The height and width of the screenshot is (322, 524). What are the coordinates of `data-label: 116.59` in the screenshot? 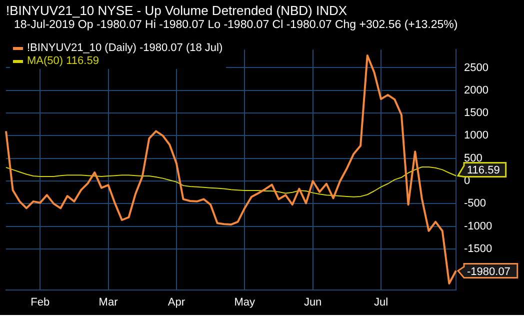 It's located at (483, 170).